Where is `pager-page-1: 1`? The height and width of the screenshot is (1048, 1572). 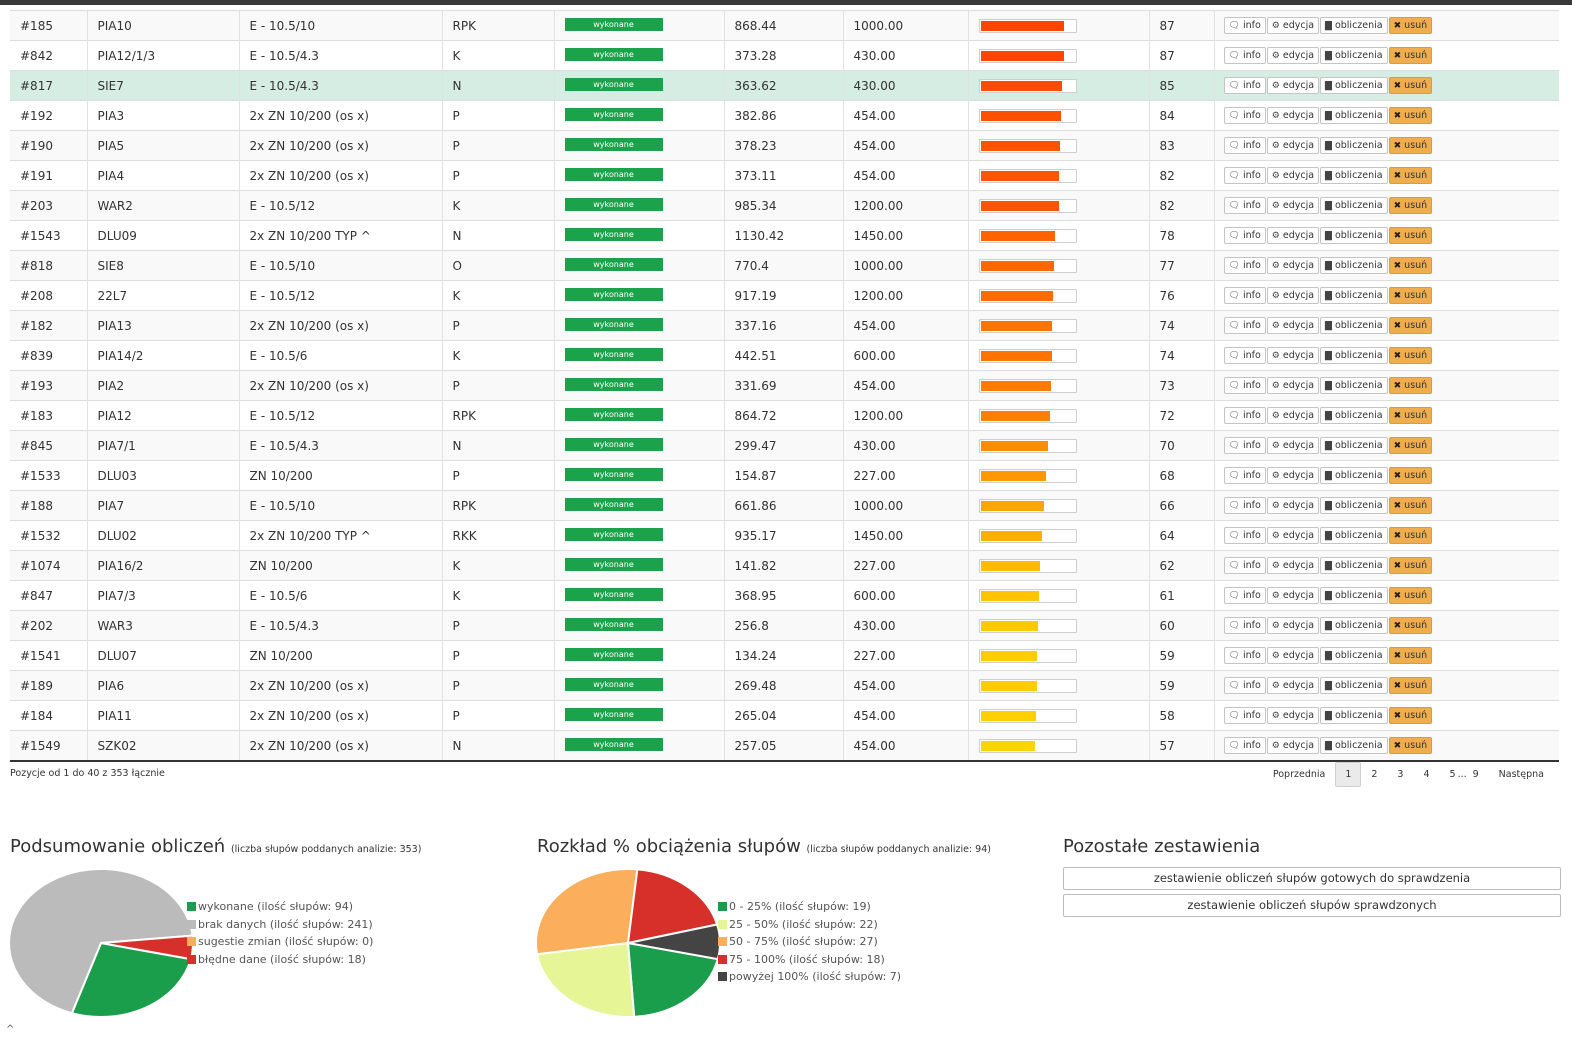
pager-page-1: 1 is located at coordinates (1348, 774).